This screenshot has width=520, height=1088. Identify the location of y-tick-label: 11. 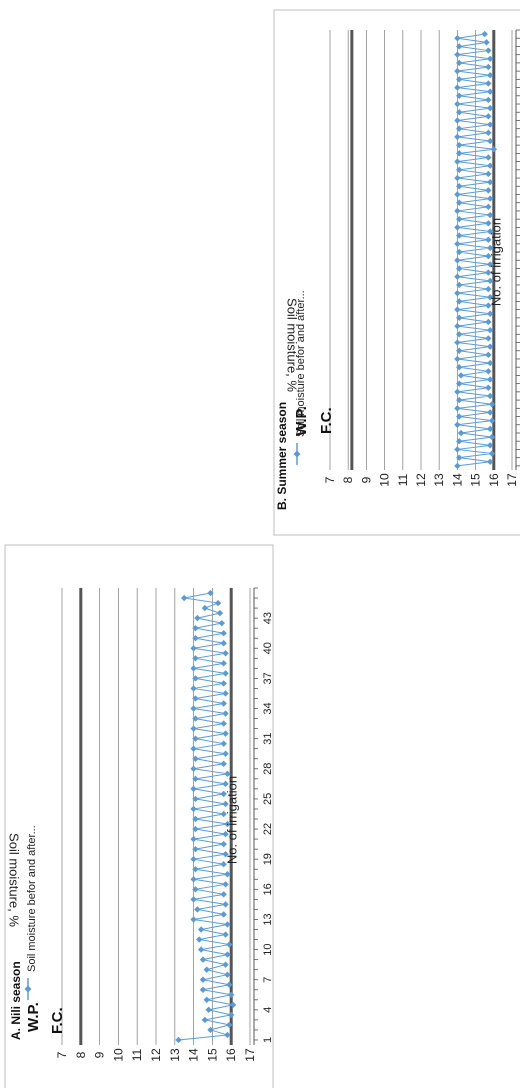
(403, 479).